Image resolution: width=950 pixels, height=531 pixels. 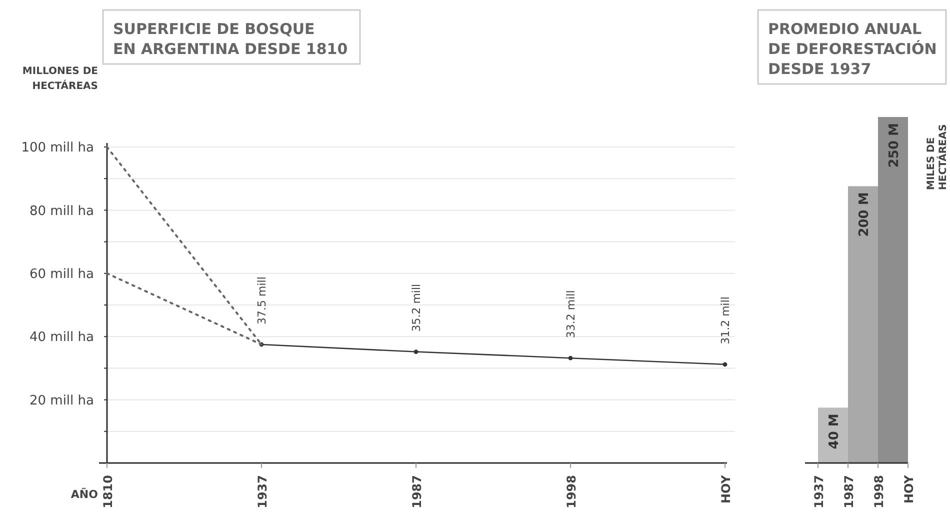 I want to click on y-axis-title: MILLONES DE HECTÁREAS, so click(x=60, y=79).